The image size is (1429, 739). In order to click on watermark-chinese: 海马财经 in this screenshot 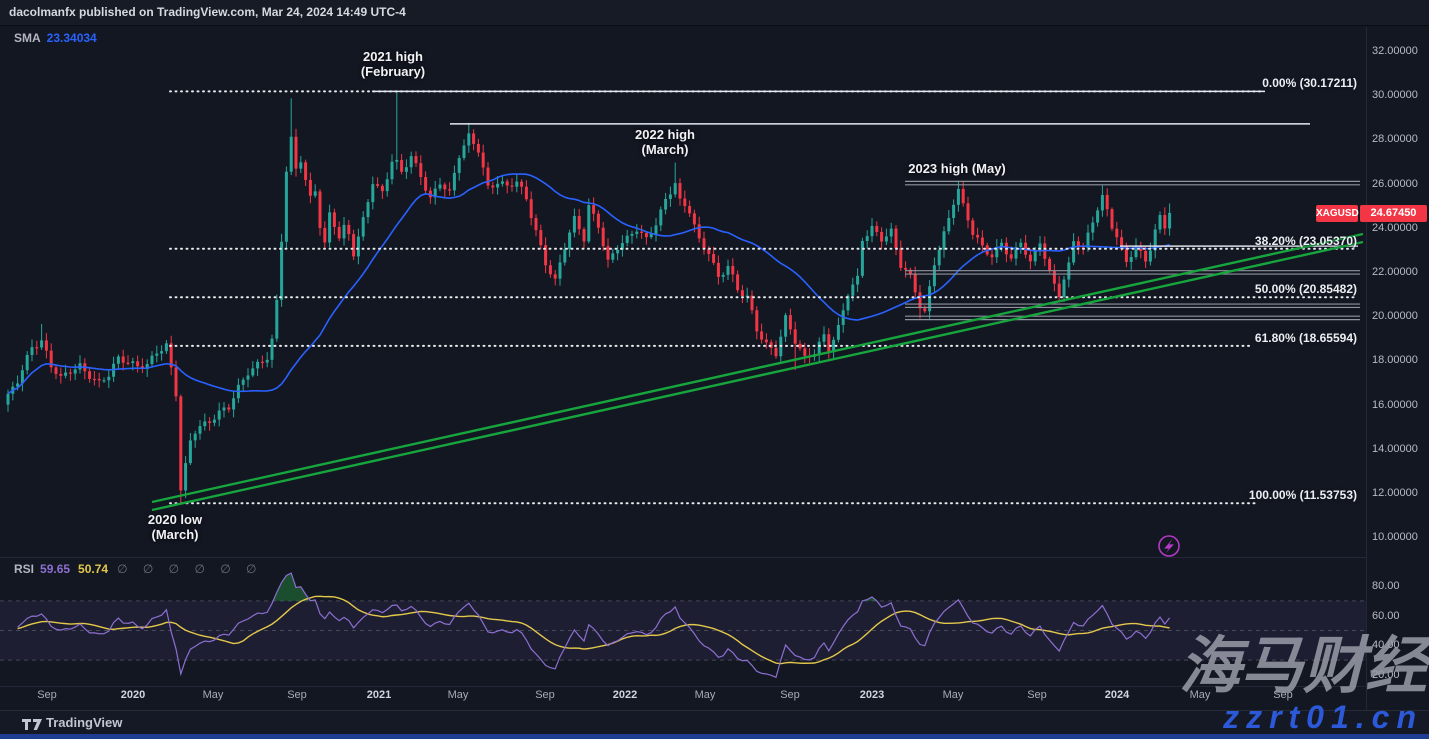, I will do `click(1302, 666)`.